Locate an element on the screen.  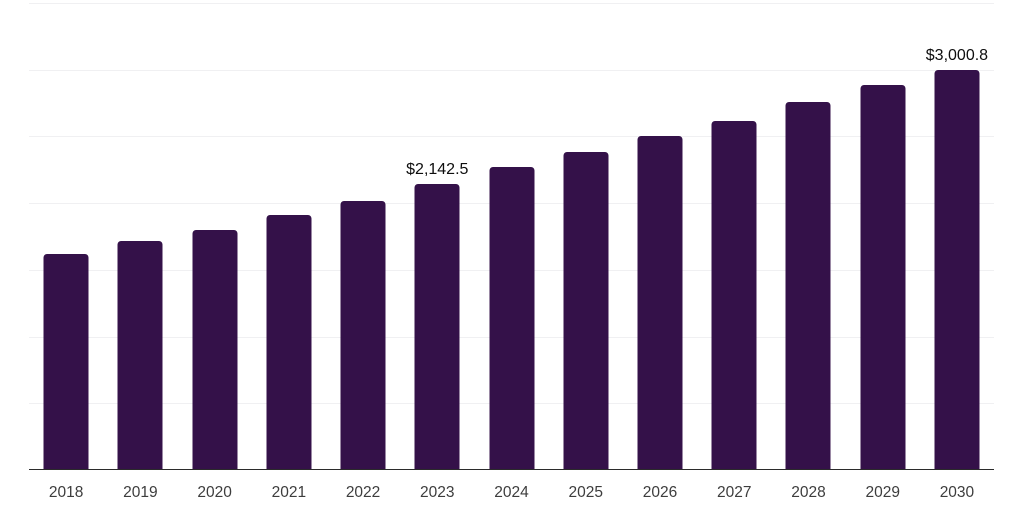
bar-column-2029 is located at coordinates (883, 236).